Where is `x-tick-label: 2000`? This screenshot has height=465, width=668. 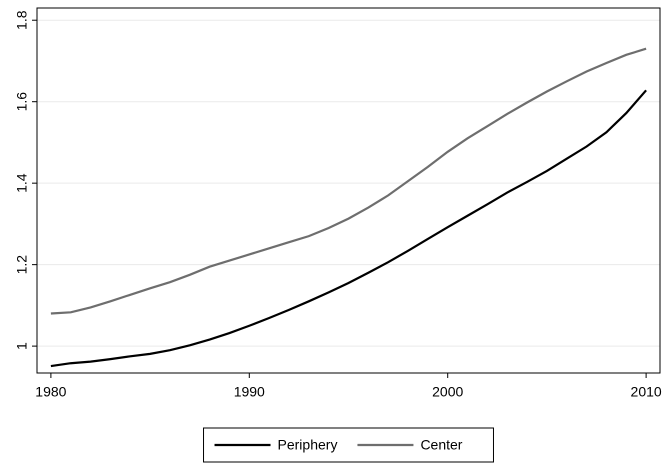
x-tick-label: 2000 is located at coordinates (447, 392).